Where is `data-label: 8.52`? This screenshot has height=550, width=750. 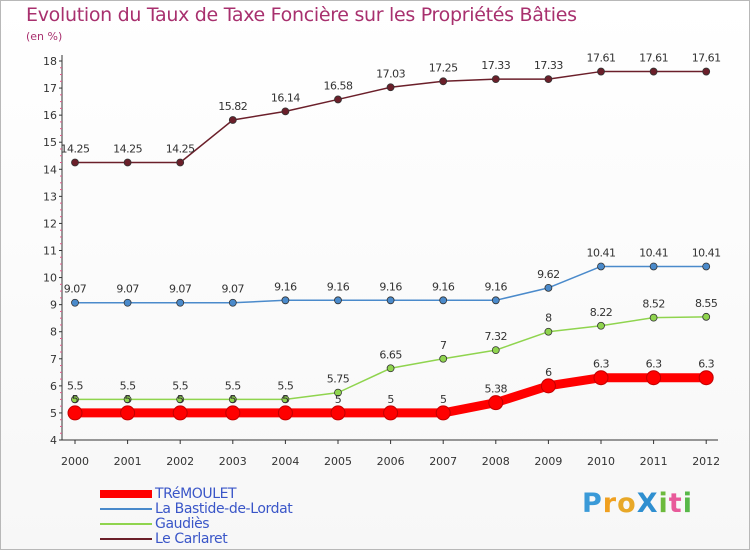
data-label: 8.52 is located at coordinates (653, 304).